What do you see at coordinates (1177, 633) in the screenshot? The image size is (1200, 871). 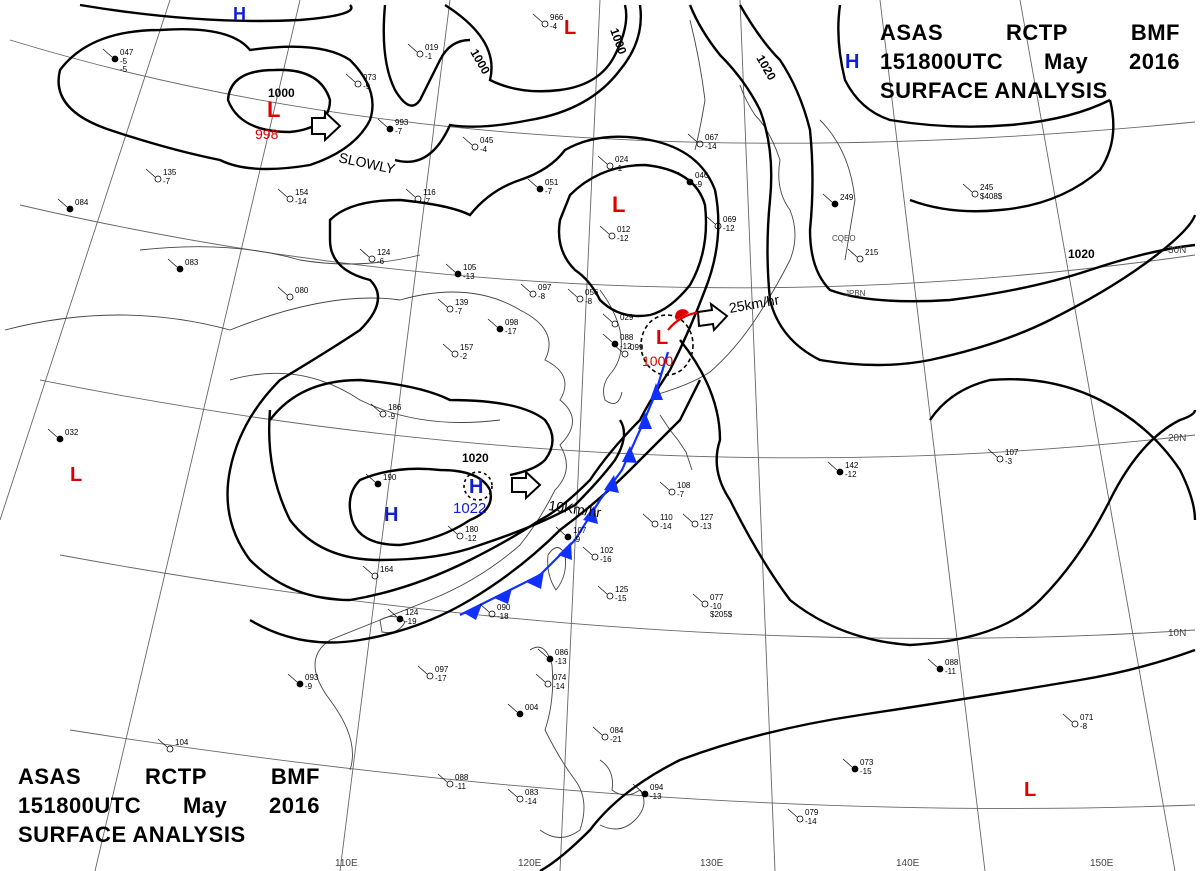 I see `lat-label: 10N` at bounding box center [1177, 633].